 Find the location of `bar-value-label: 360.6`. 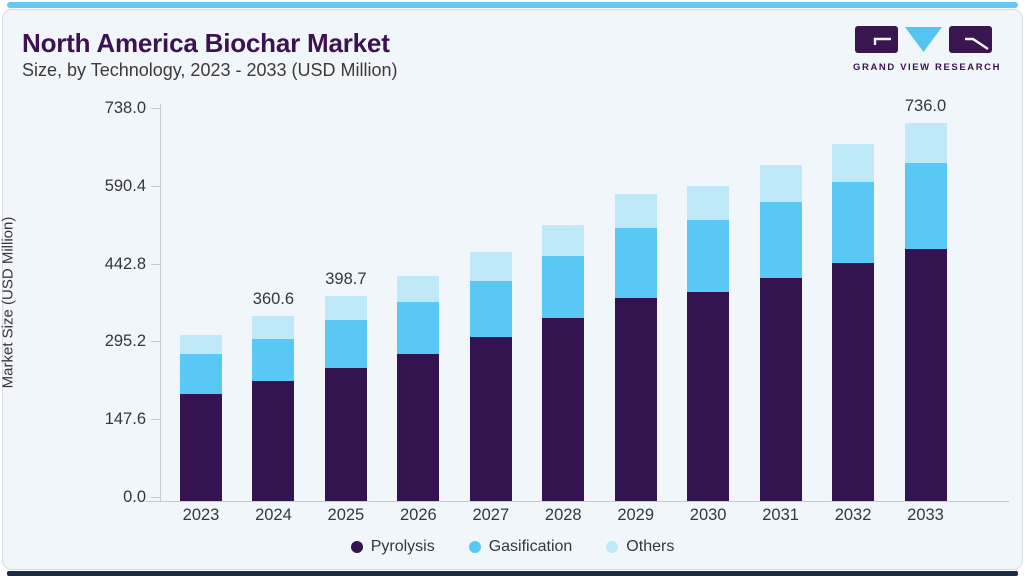

bar-value-label: 360.6 is located at coordinates (273, 299).